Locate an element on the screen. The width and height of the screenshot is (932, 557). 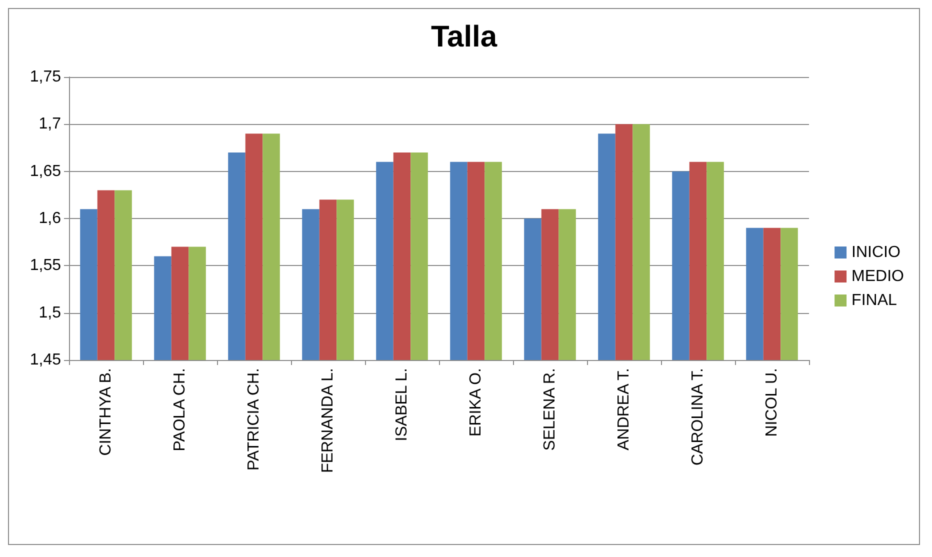
legend-label: FINAL is located at coordinates (874, 300).